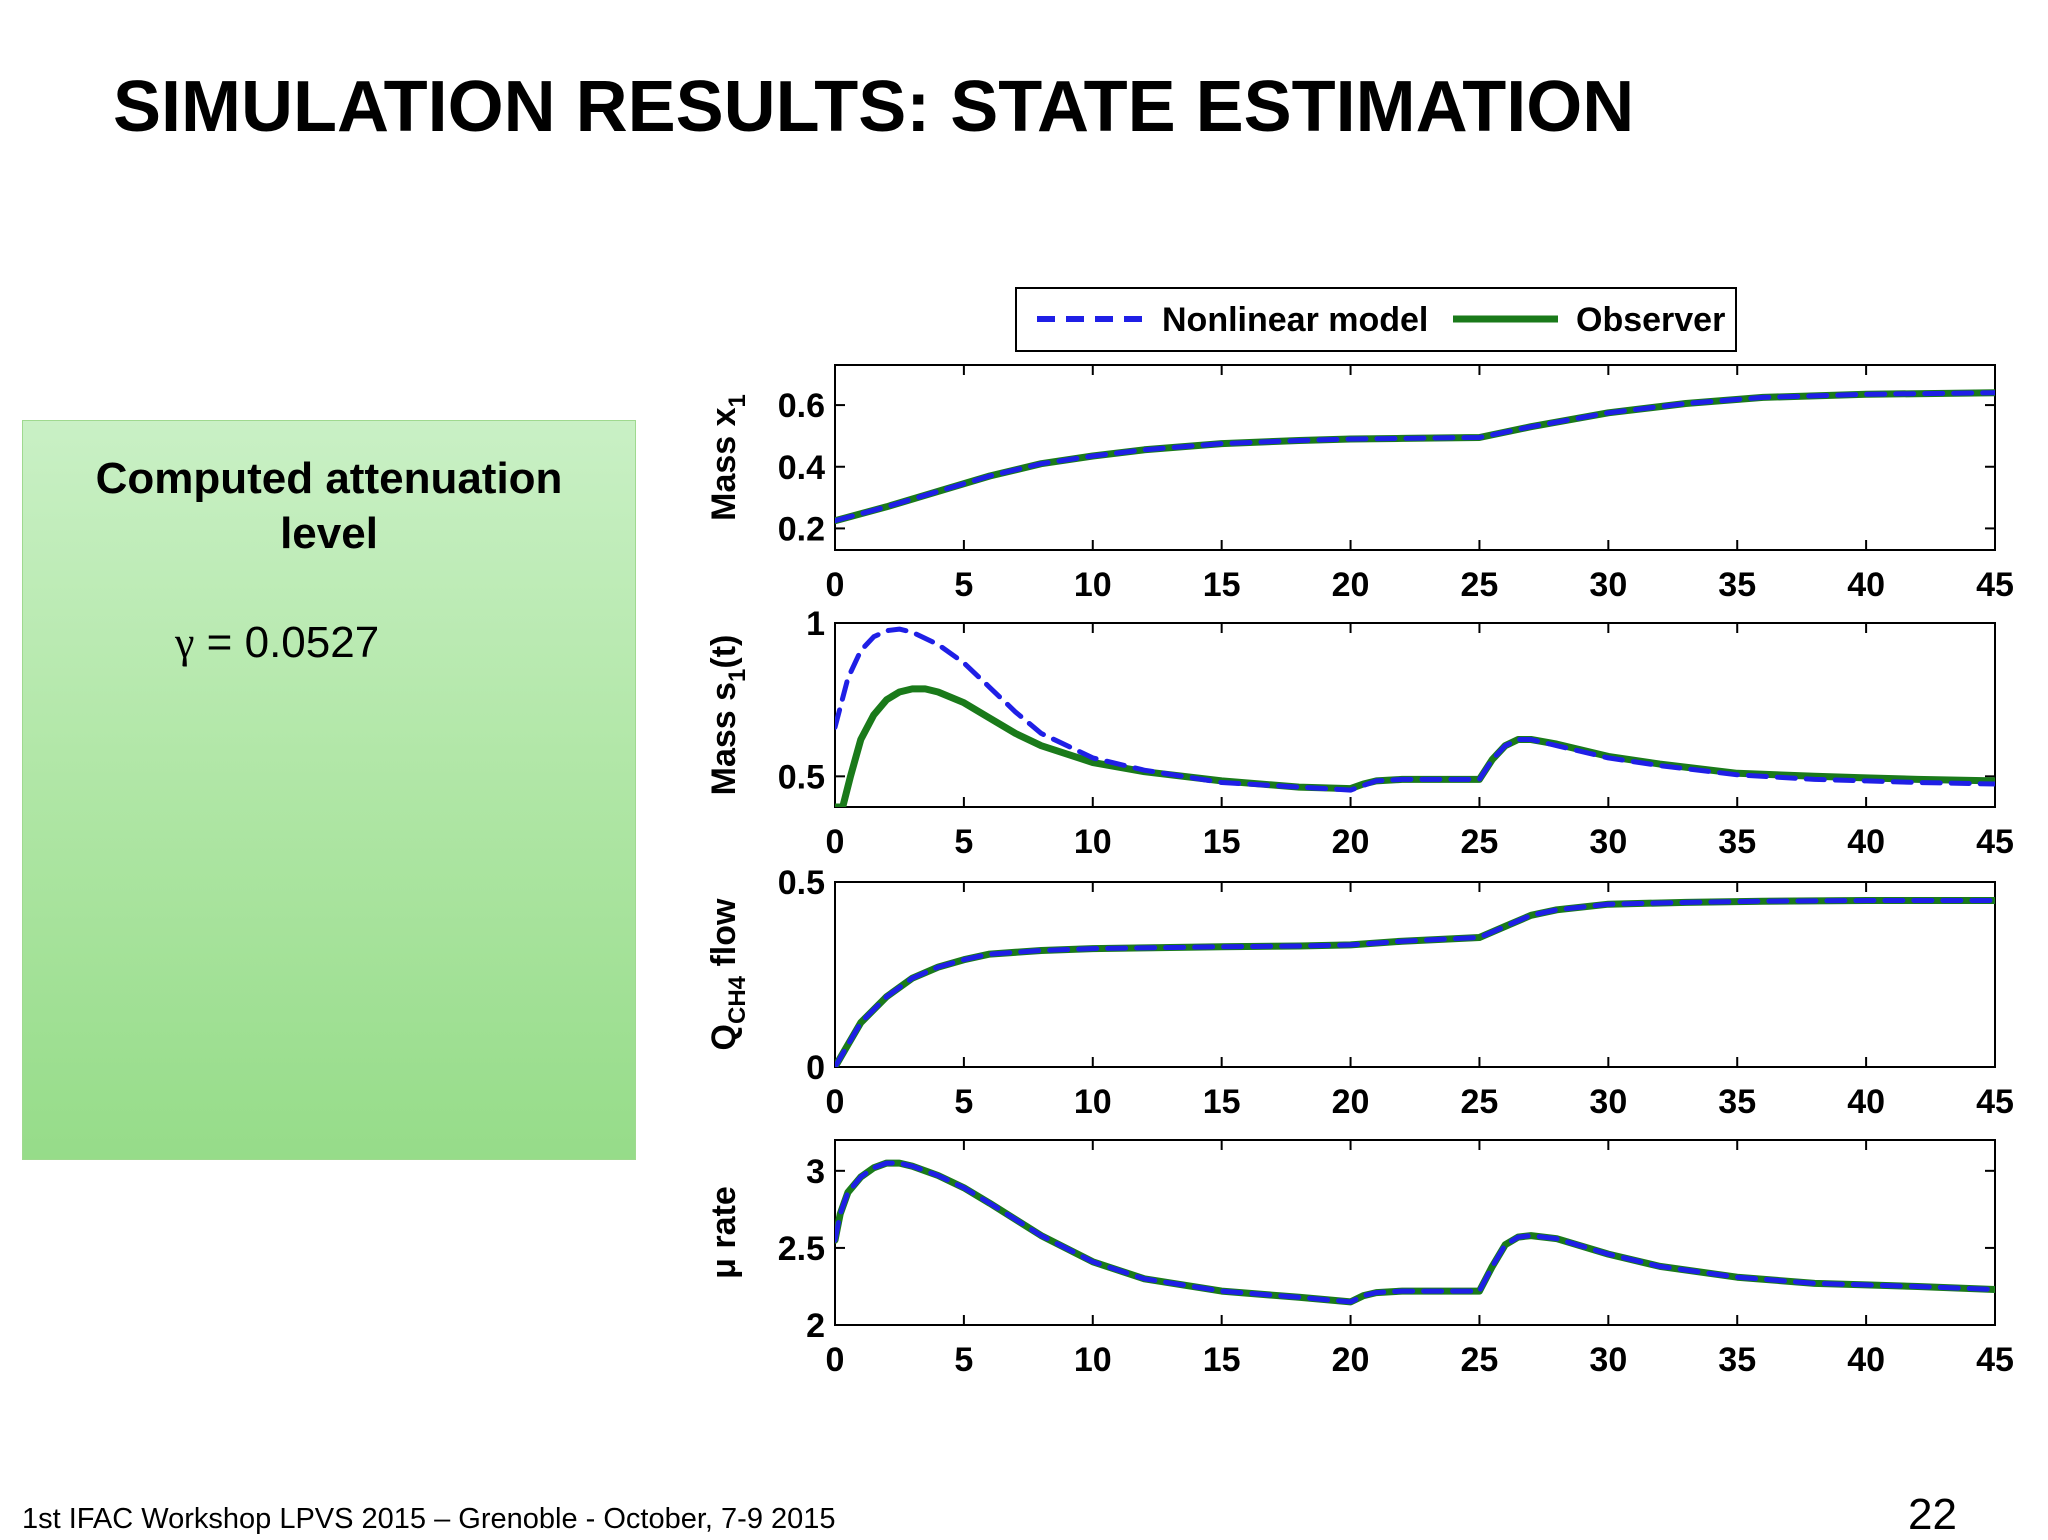 The width and height of the screenshot is (2048, 1540). I want to click on subplot-4: 0 5 10 15 20 25 30 35 40 45 2 2.5 3 μ rate, so click(1359, 1259).